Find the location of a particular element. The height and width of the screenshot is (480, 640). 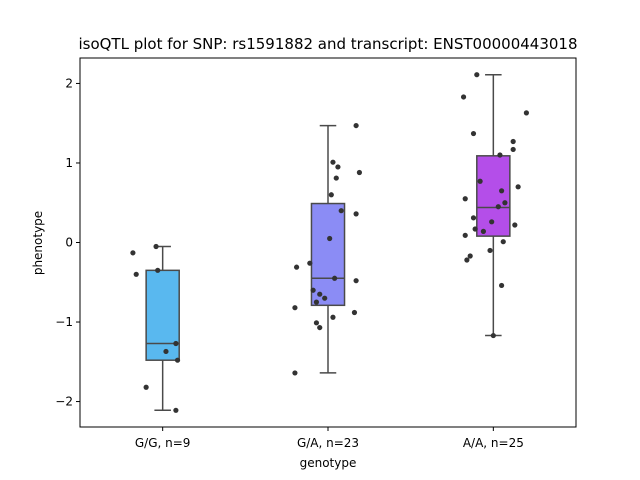

x-axis-label: genotype is located at coordinates (328, 463).